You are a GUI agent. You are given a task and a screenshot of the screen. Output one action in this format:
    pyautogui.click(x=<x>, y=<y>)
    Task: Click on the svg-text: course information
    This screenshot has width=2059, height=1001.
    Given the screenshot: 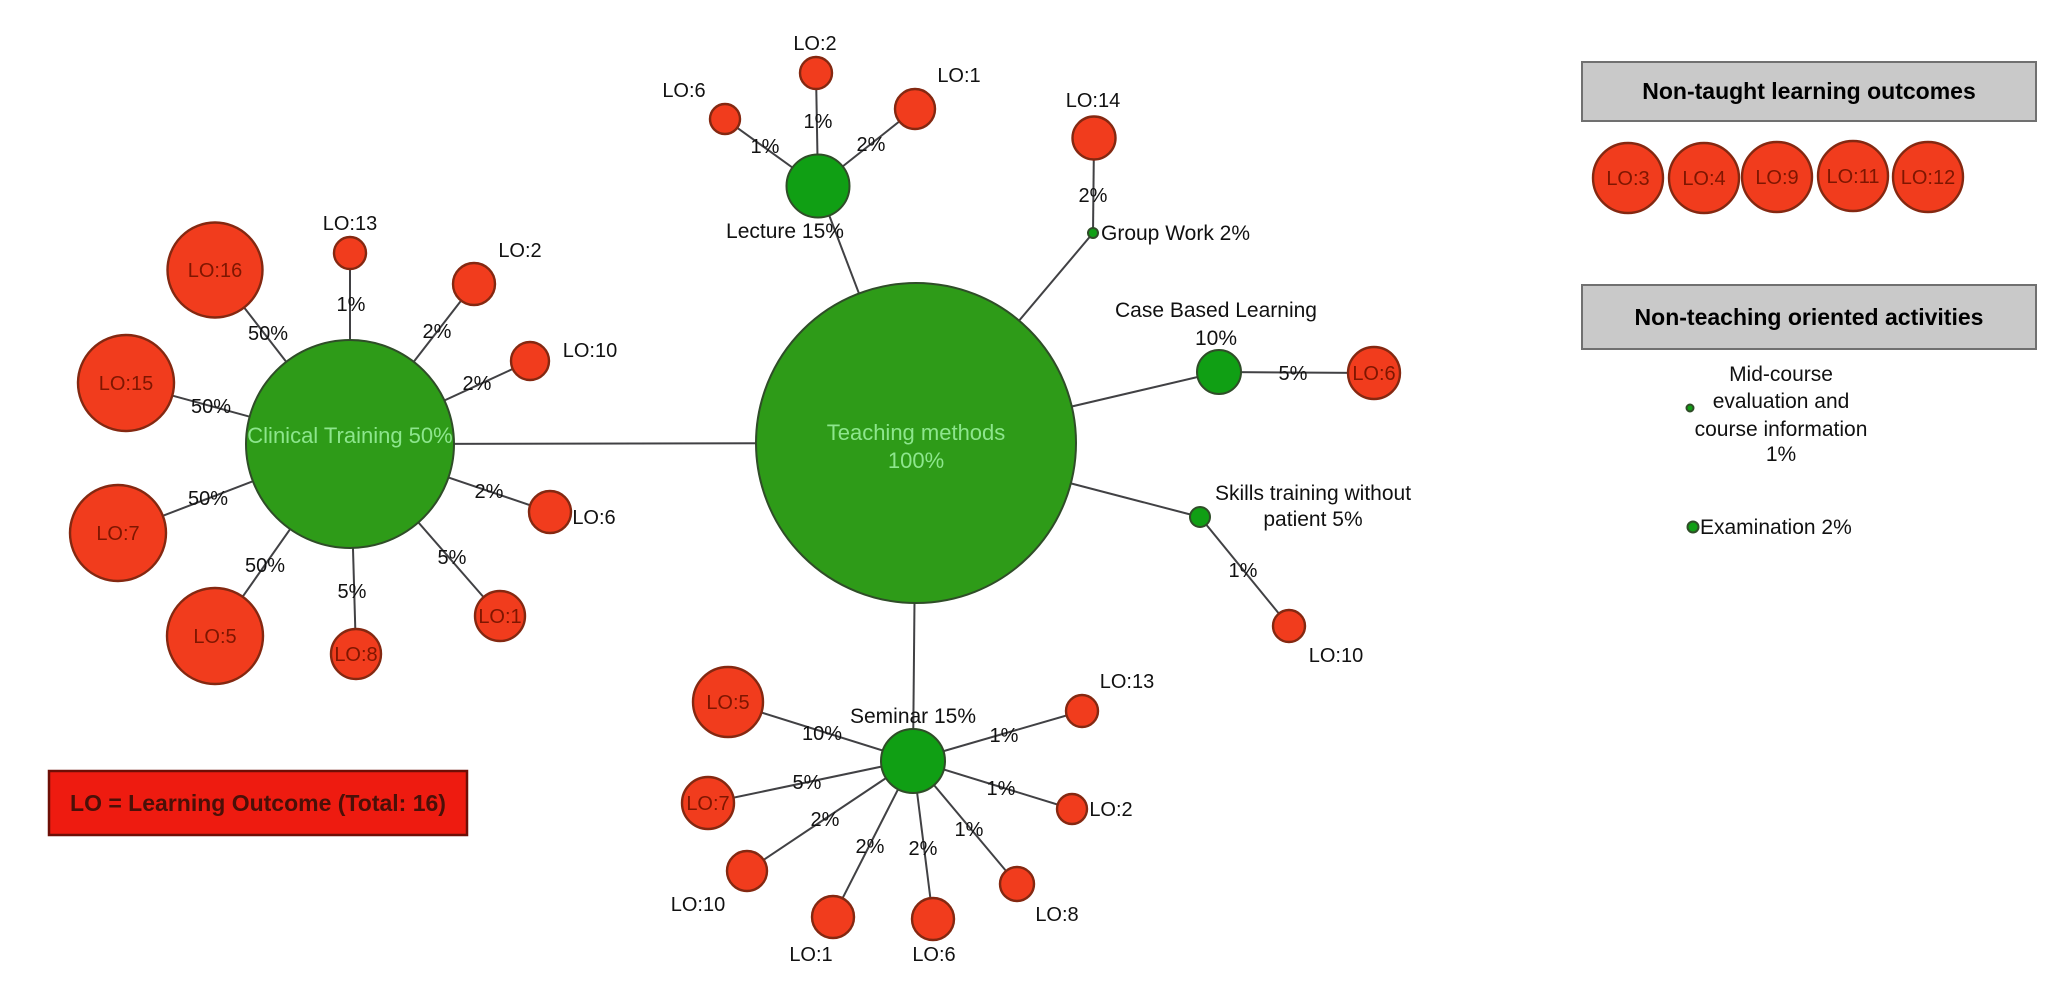 What is the action you would take?
    pyautogui.click(x=1781, y=429)
    